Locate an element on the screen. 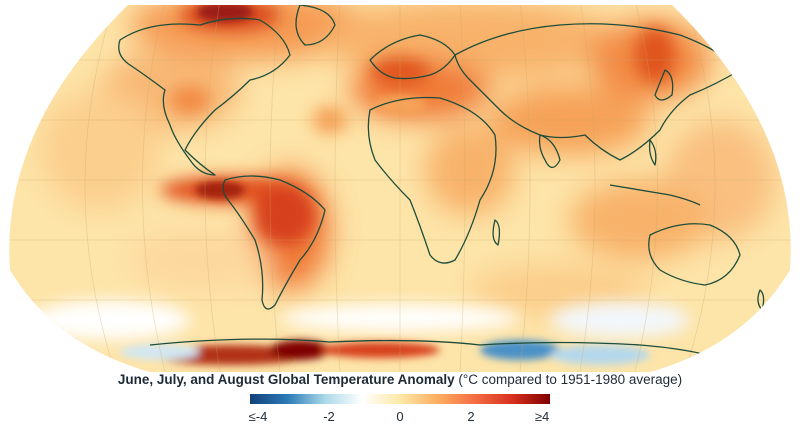 This screenshot has width=800, height=436. legend-ticks: ≤-4 -2 0 2 ≥4 is located at coordinates (399, 416).